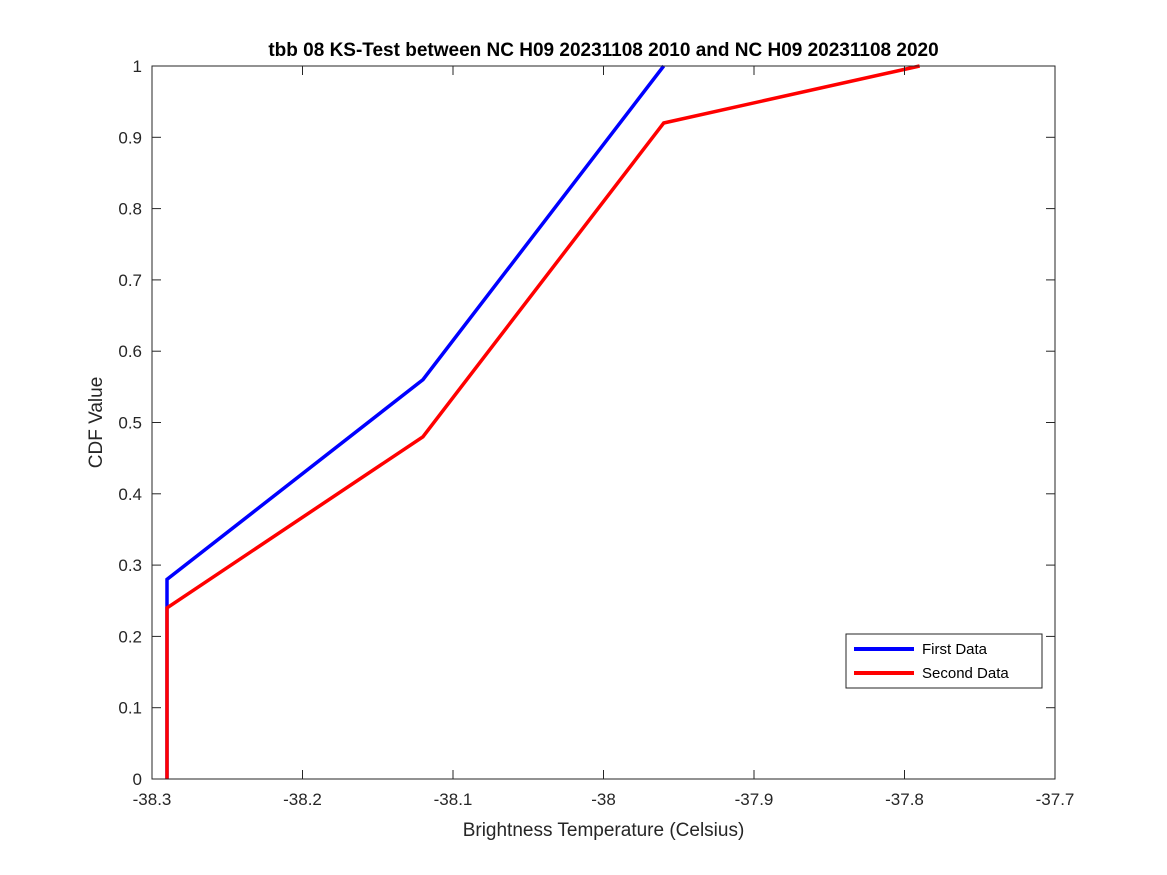 This screenshot has width=1167, height=875. What do you see at coordinates (1055, 799) in the screenshot?
I see `x-tick-label: -37.7` at bounding box center [1055, 799].